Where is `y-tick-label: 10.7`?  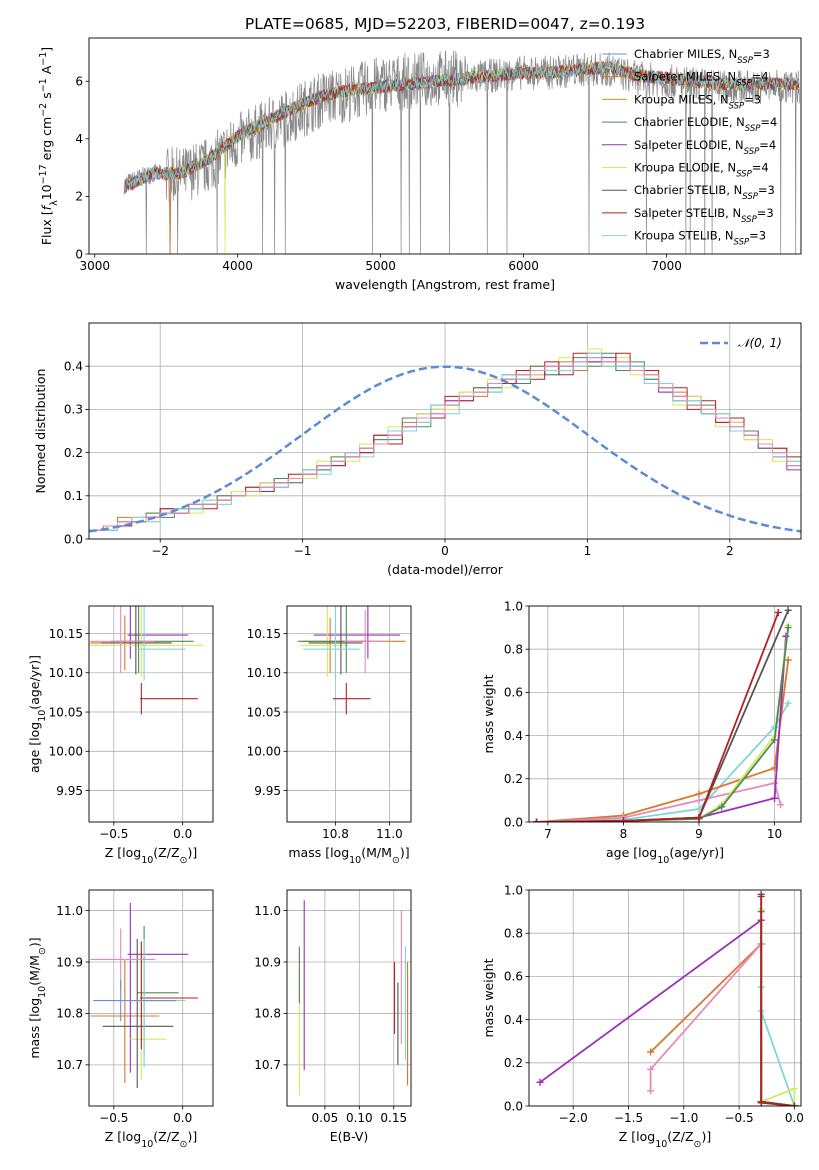
y-tick-label: 10.7 is located at coordinates (69, 1065).